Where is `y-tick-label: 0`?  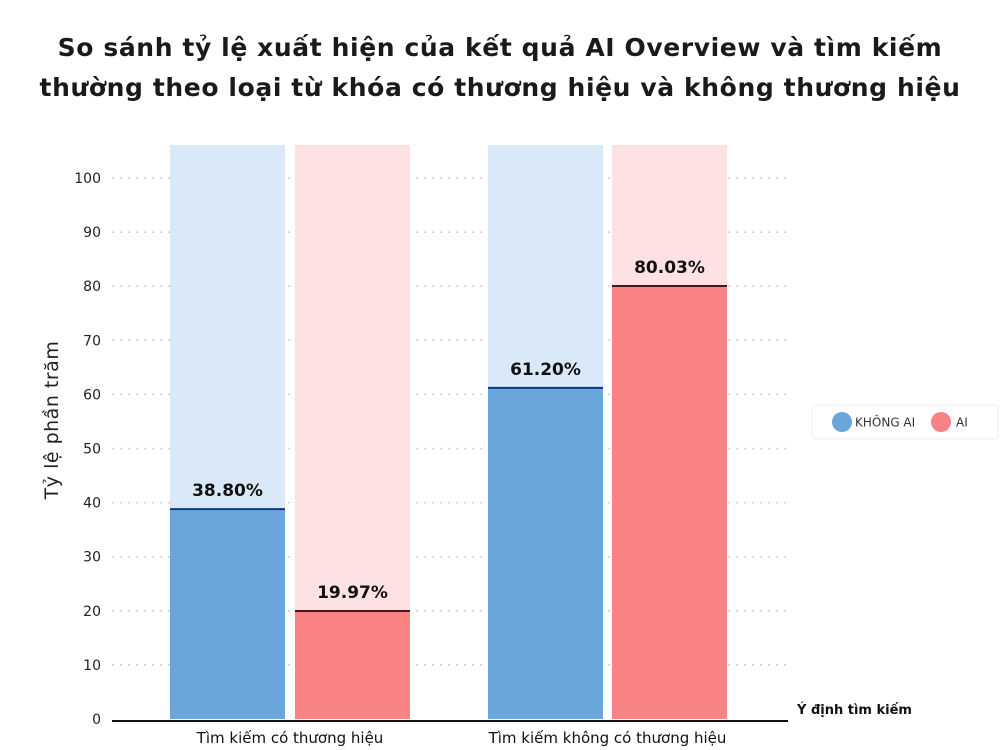 y-tick-label: 0 is located at coordinates (96, 720).